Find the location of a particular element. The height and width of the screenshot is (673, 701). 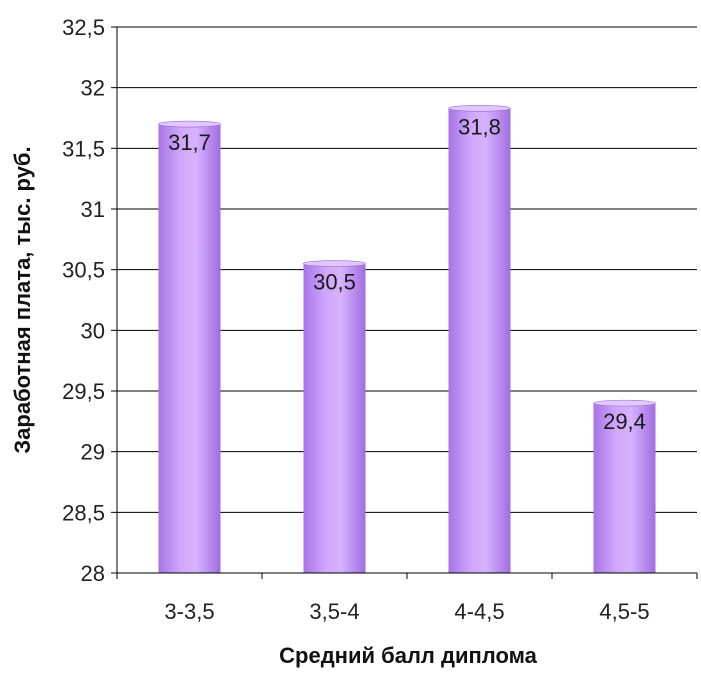

y-tick-label: 28 is located at coordinates (93, 573).